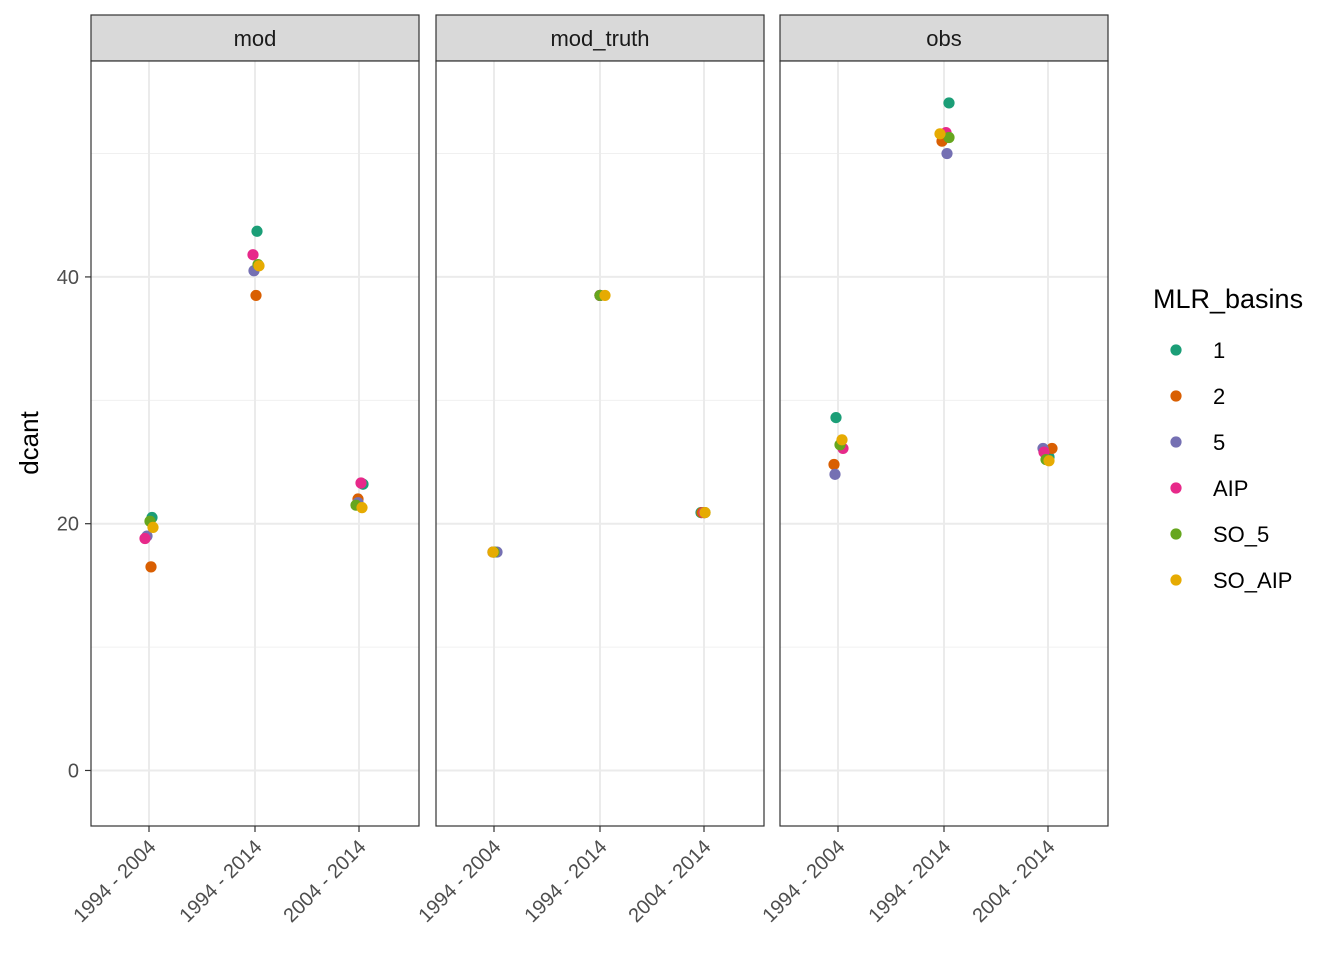  What do you see at coordinates (1219, 396) in the screenshot?
I see `legend-label: 2` at bounding box center [1219, 396].